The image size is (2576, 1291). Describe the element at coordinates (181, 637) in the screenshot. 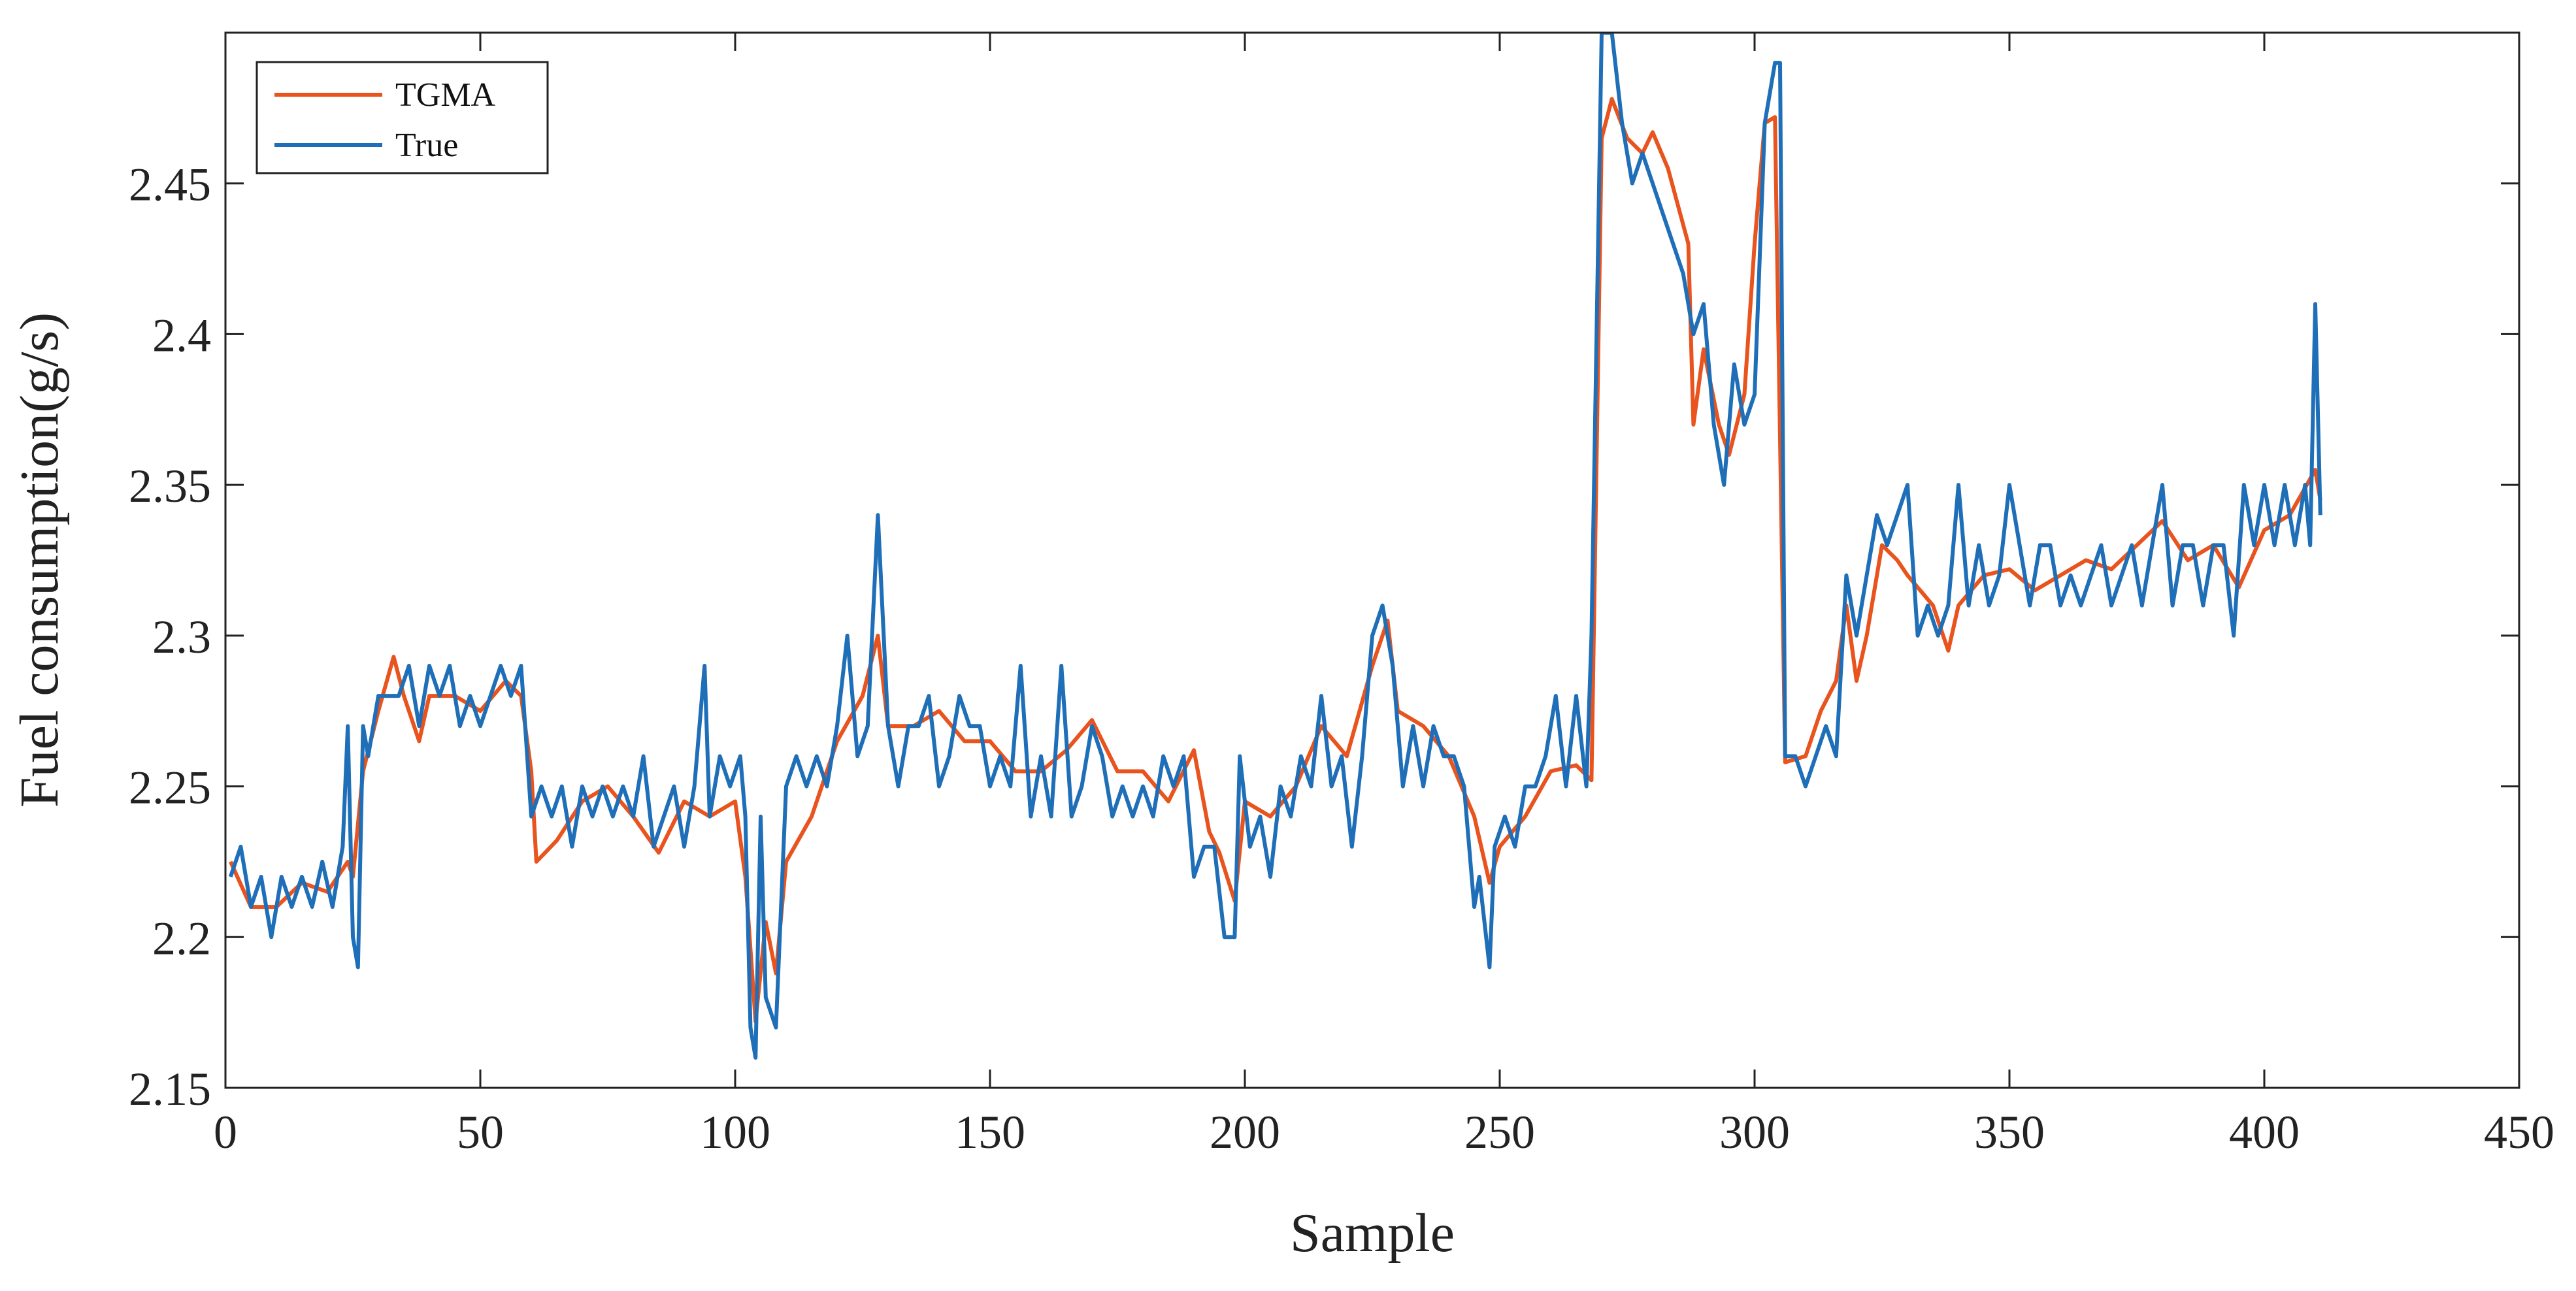

I see `y-tick-label: 2.3` at that location.